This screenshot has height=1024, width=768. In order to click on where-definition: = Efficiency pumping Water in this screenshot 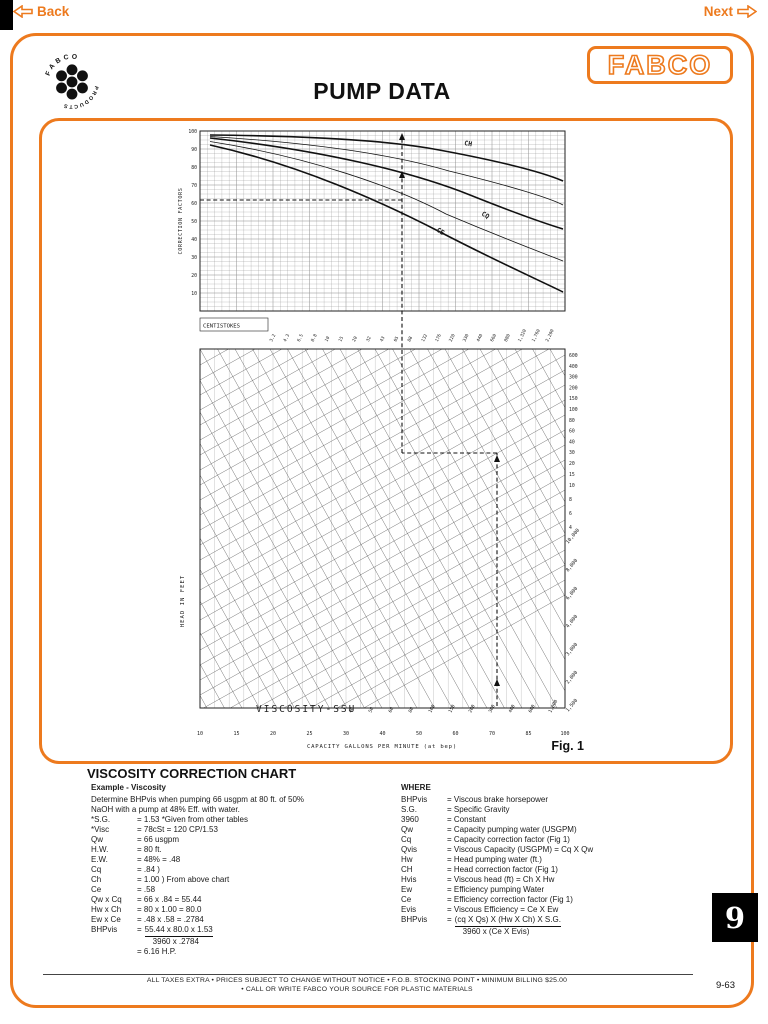, I will do `click(496, 889)`.